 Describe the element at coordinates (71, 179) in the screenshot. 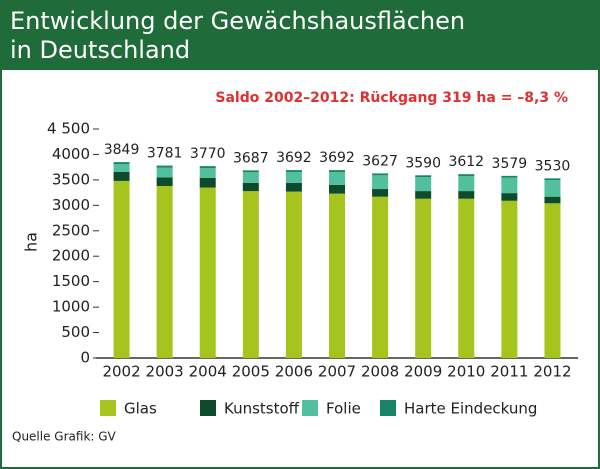

I see `y-tick-label: 3500` at that location.